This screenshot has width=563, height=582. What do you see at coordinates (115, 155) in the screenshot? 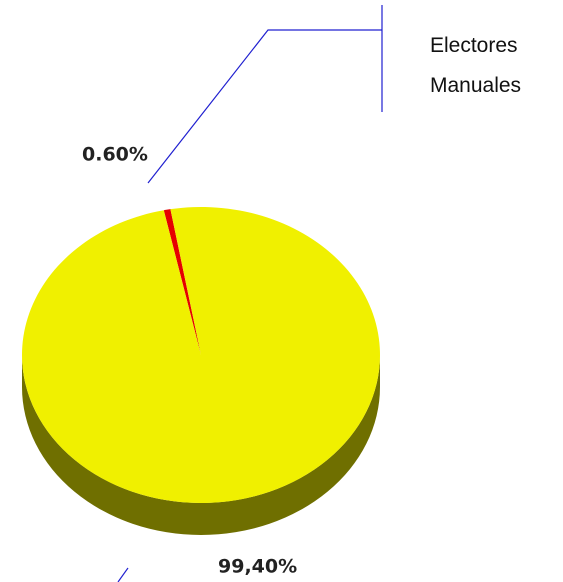
I see `value-label: 0.60%` at bounding box center [115, 155].